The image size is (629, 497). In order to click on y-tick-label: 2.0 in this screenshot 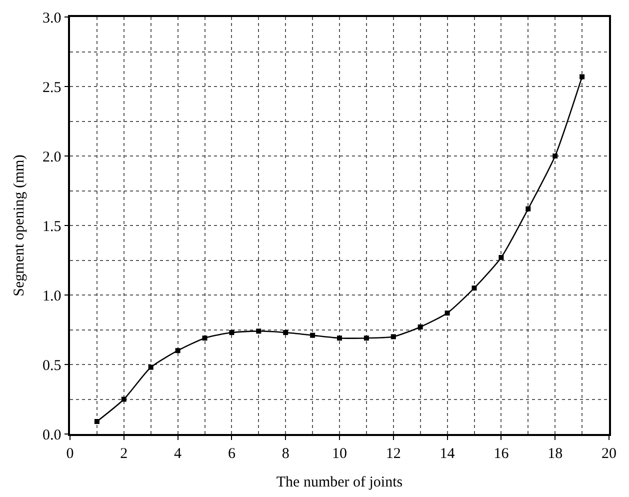, I will do `click(52, 157)`.